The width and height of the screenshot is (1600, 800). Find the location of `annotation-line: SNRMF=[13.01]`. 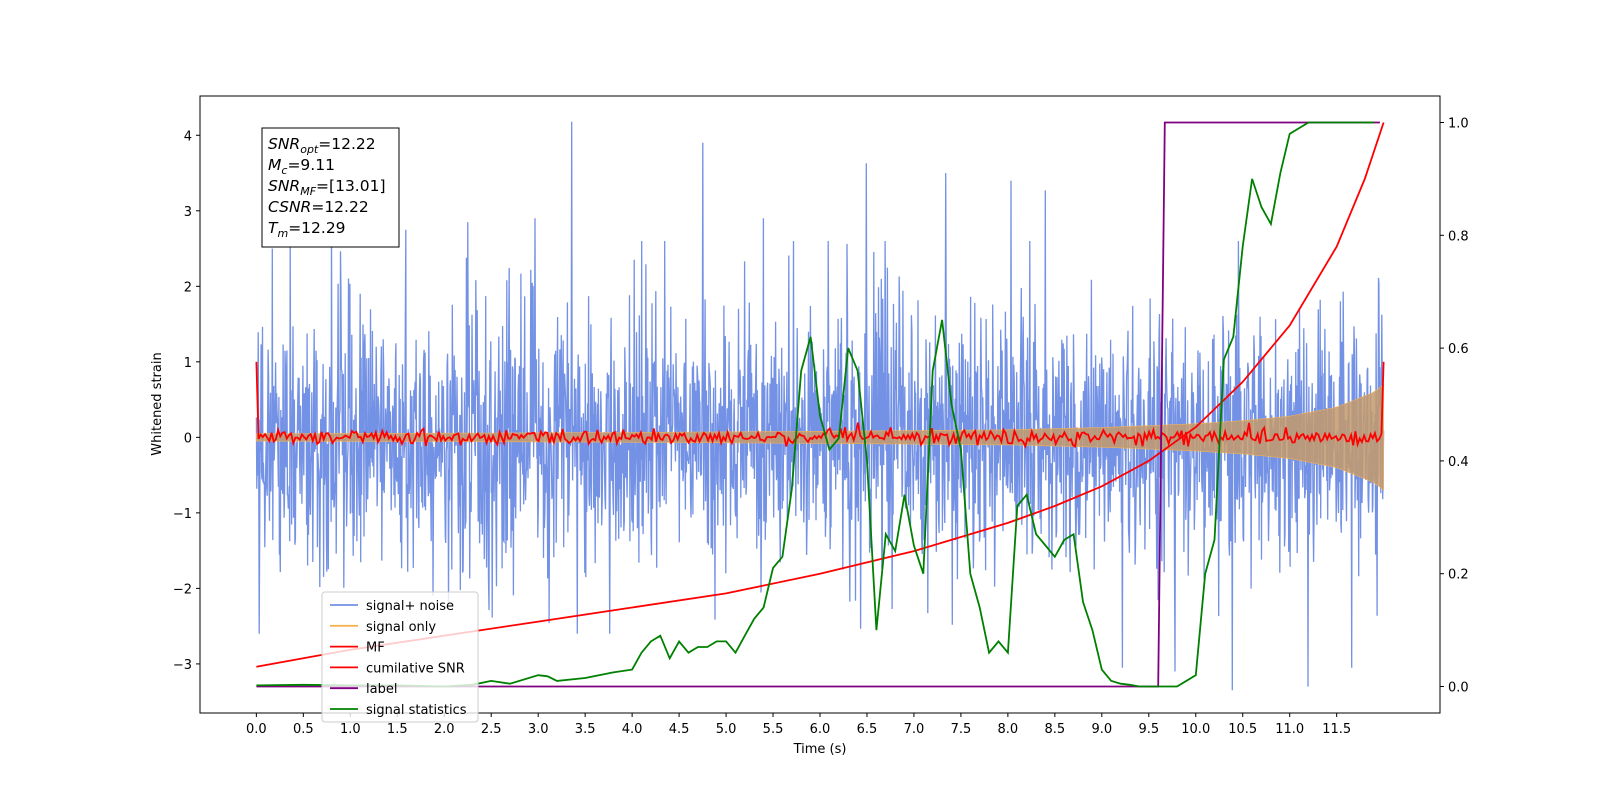

annotation-line: SNRMF=[13.01] is located at coordinates (327, 187).